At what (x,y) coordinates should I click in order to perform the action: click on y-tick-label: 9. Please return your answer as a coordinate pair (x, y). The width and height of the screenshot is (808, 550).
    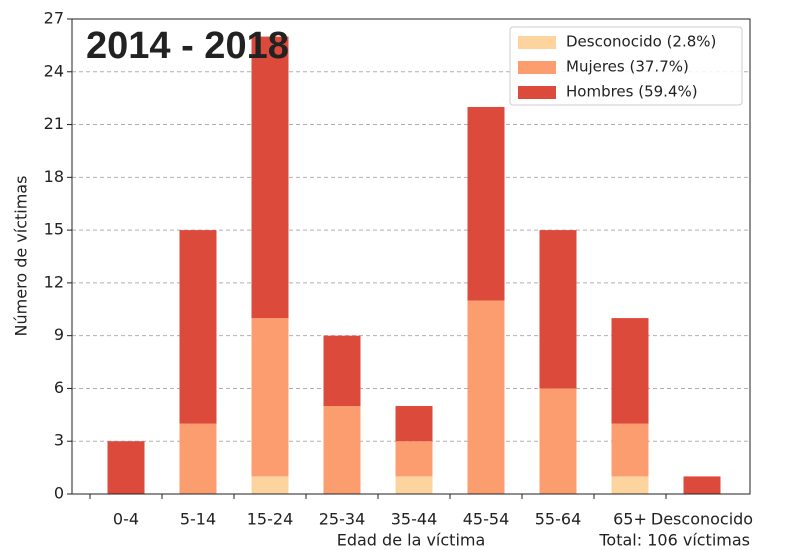
    Looking at the image, I should click on (59, 334).